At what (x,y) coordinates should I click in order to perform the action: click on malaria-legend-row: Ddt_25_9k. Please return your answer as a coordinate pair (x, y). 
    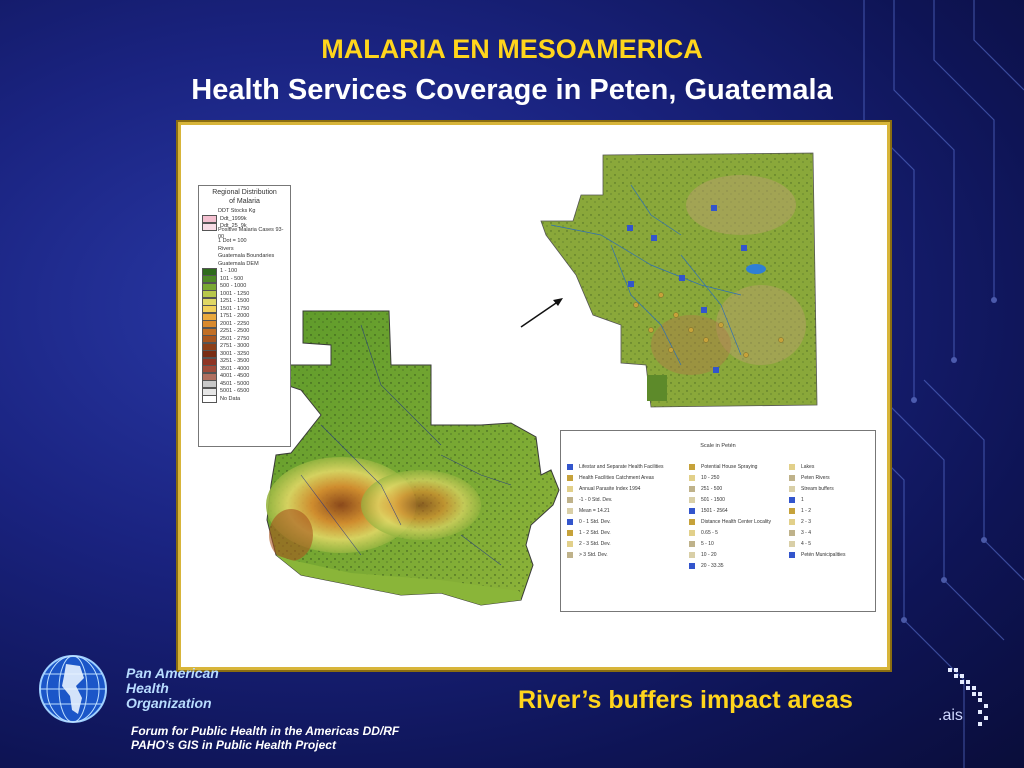
    Looking at the image, I should click on (244, 226).